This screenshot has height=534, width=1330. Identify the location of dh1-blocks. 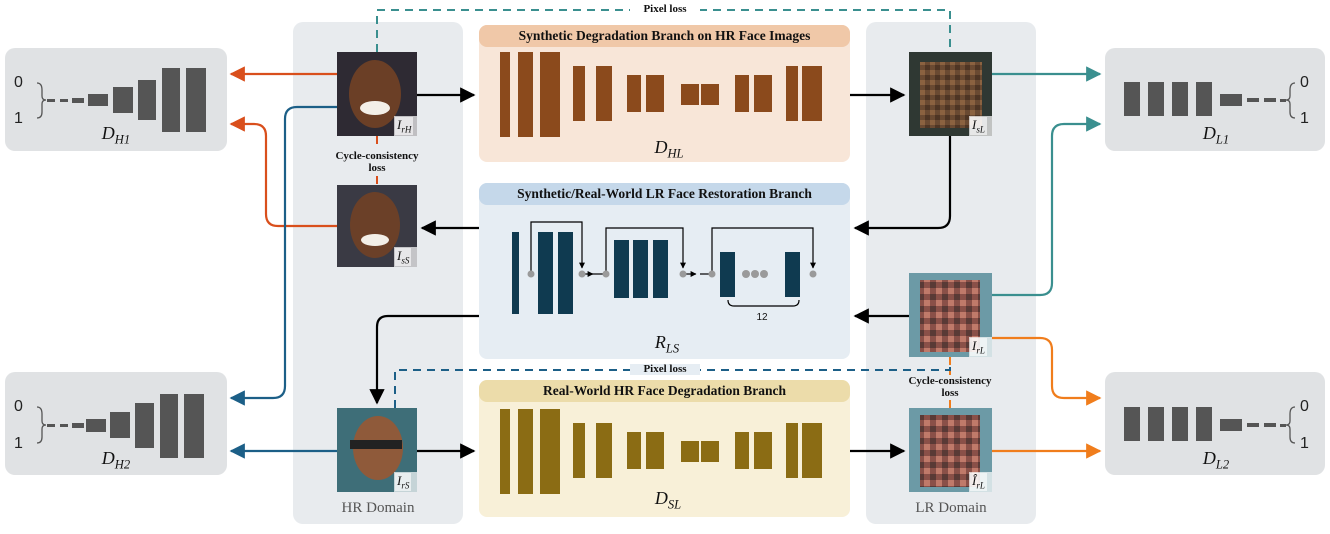
(126, 100).